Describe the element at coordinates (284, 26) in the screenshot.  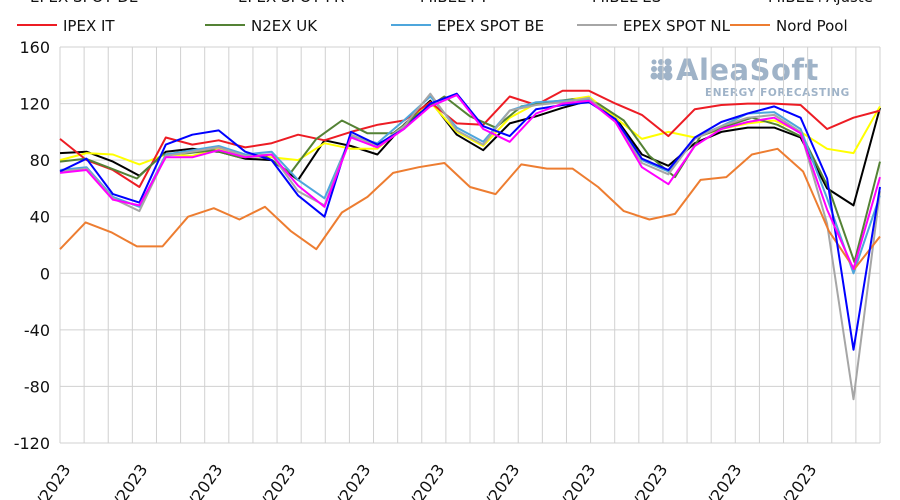
I see `legend-label-n2ex-uk: N2EX UK` at that location.